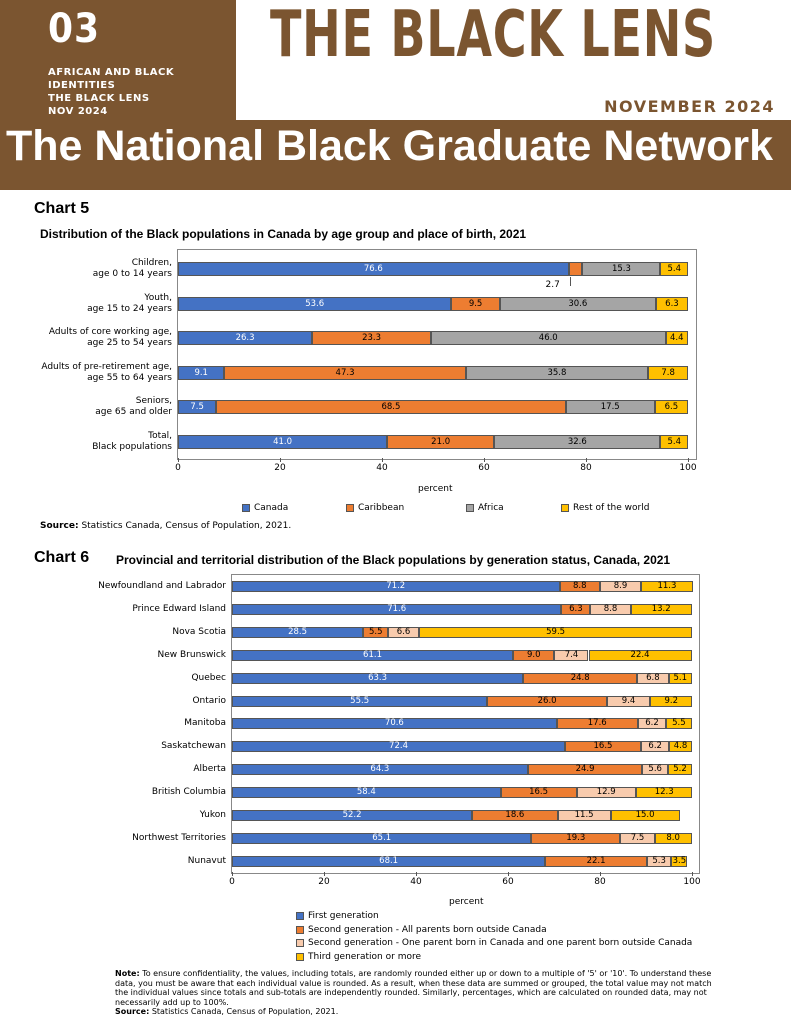 This screenshot has width=791, height=1024. I want to click on category-label: Manitoba, so click(205, 723).